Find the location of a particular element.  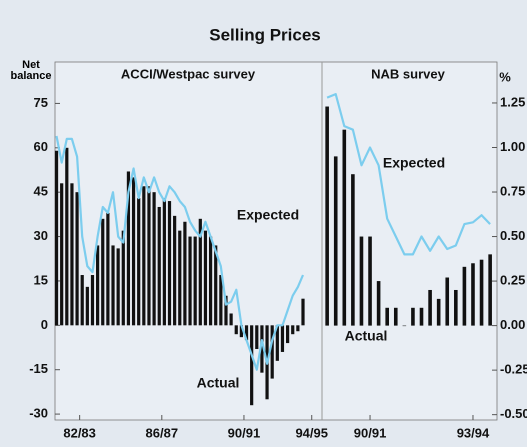

y-tick-label: 75 is located at coordinates (41, 102).